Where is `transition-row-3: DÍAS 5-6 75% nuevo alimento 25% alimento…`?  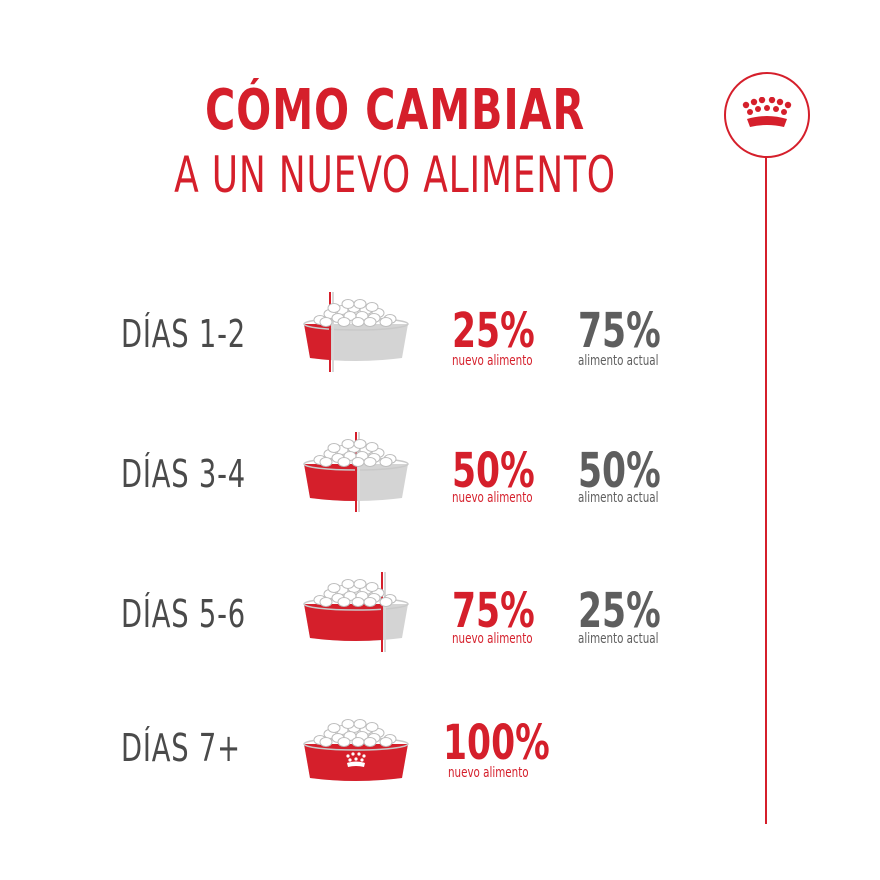
transition-row-3: DÍAS 5-6 75% nuevo alimento 25% alimento… is located at coordinates (360, 611).